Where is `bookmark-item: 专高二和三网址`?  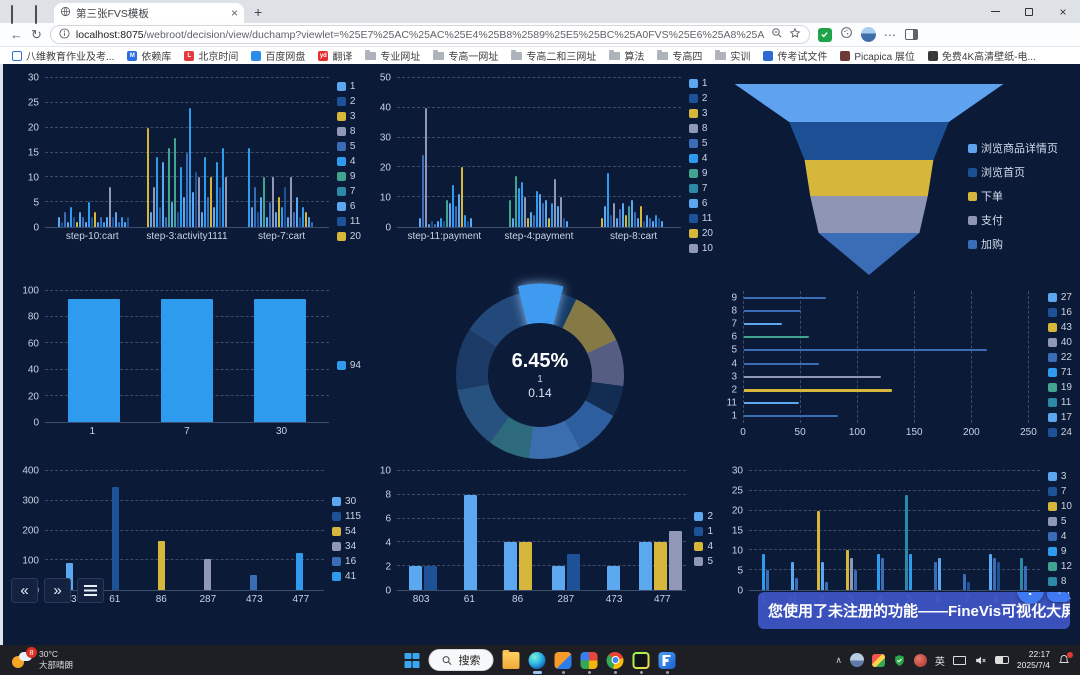 bookmark-item: 专高二和三网址 is located at coordinates (553, 55).